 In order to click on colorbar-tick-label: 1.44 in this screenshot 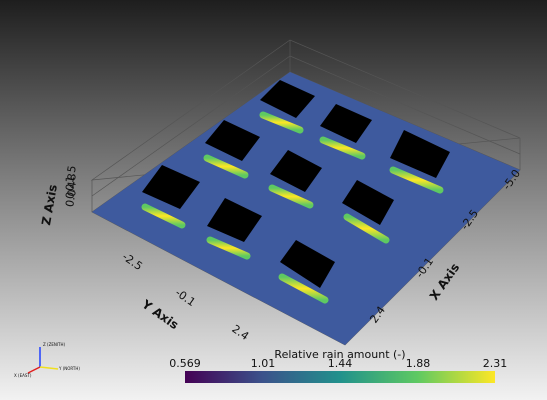, I will do `click(340, 363)`.